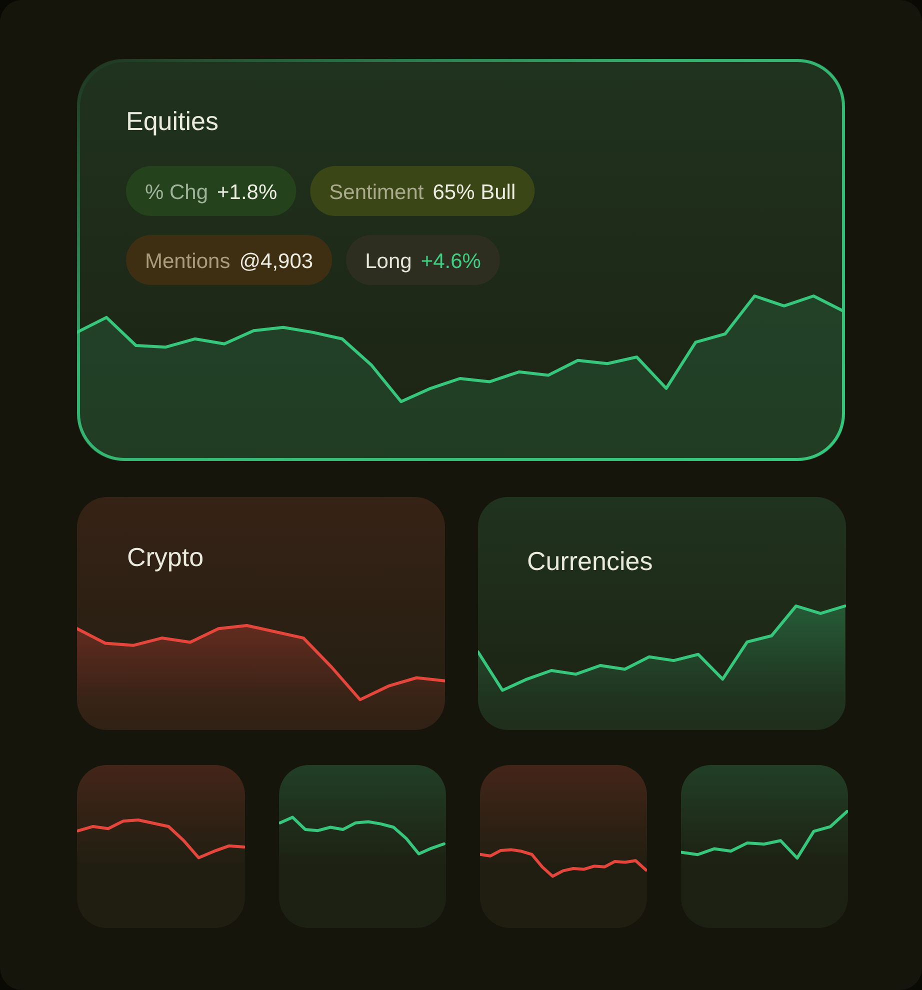 This screenshot has height=990, width=922. Describe the element at coordinates (276, 261) in the screenshot. I see `text: @4,903` at that location.